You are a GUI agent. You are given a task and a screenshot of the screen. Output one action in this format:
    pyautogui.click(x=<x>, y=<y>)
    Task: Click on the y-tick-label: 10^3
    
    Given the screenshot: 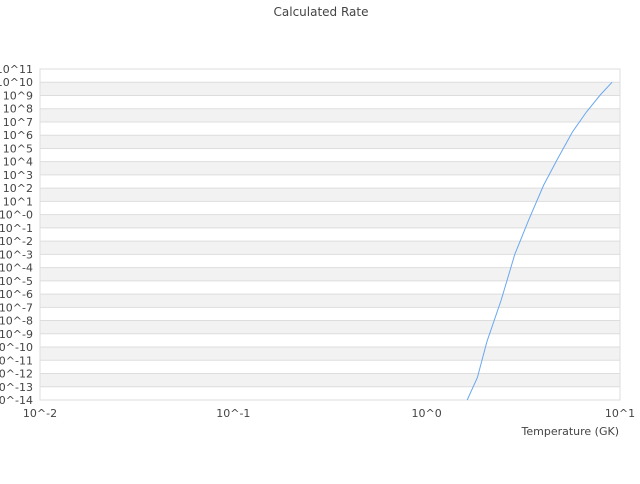 What is the action you would take?
    pyautogui.click(x=18, y=175)
    